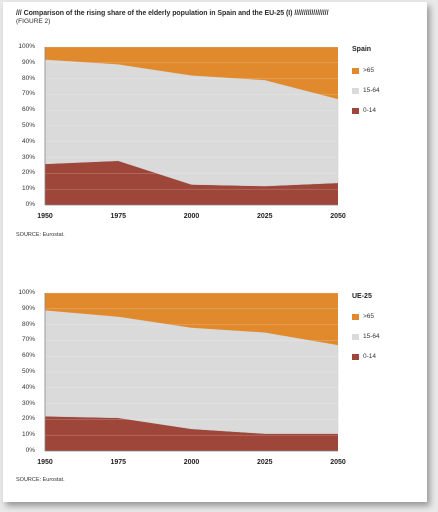 This screenshot has width=438, height=512. What do you see at coordinates (362, 49) in the screenshot?
I see `legend-title: Spain` at bounding box center [362, 49].